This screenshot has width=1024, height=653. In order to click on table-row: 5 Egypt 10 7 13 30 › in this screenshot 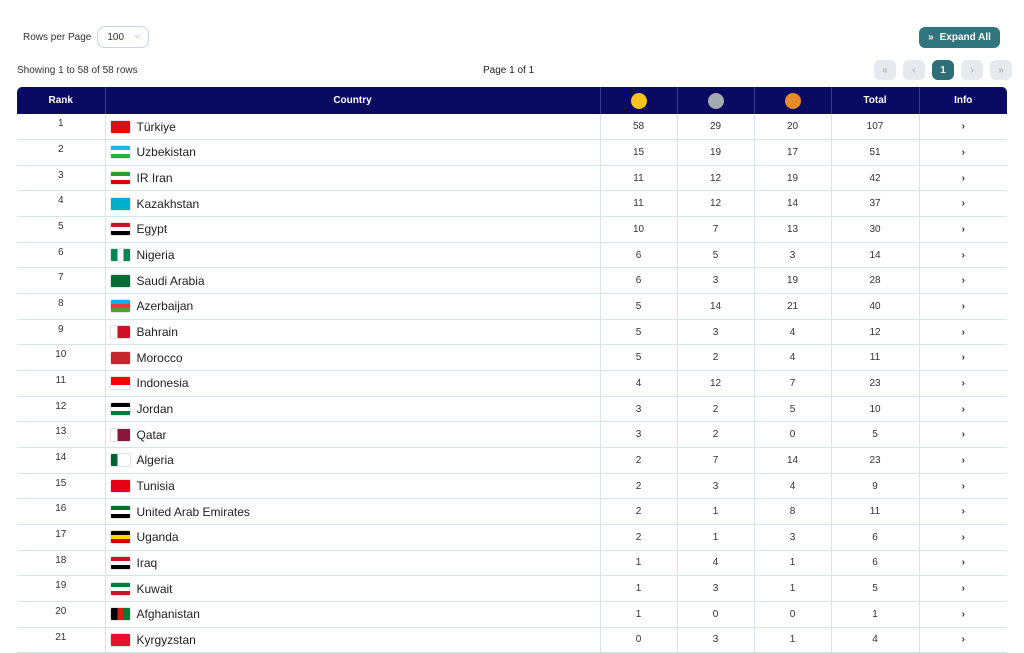, I will do `click(512, 229)`.